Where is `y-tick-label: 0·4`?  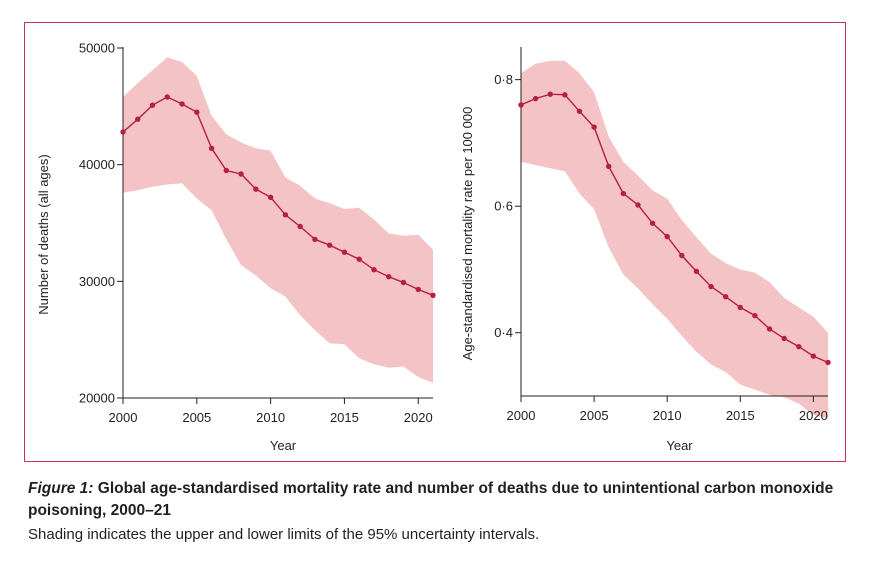 y-tick-label: 0·4 is located at coordinates (503, 332).